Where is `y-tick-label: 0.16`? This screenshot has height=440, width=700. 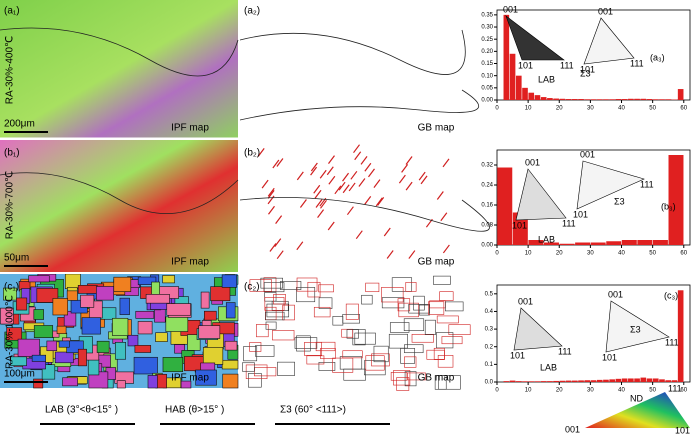 y-tick-label: 0.16 is located at coordinates (487, 206).